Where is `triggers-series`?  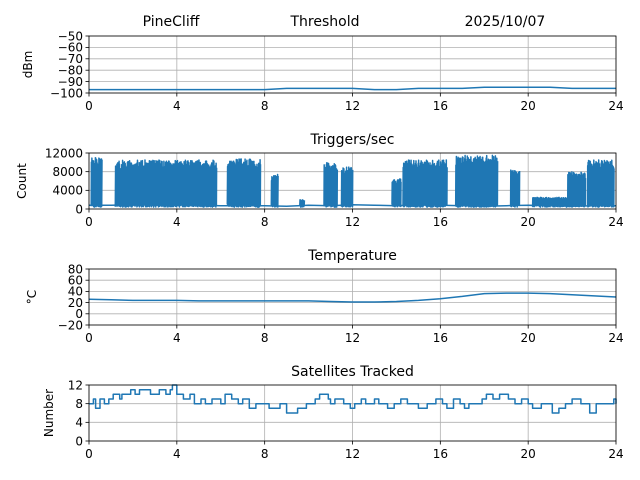
triggers-series is located at coordinates (352, 181).